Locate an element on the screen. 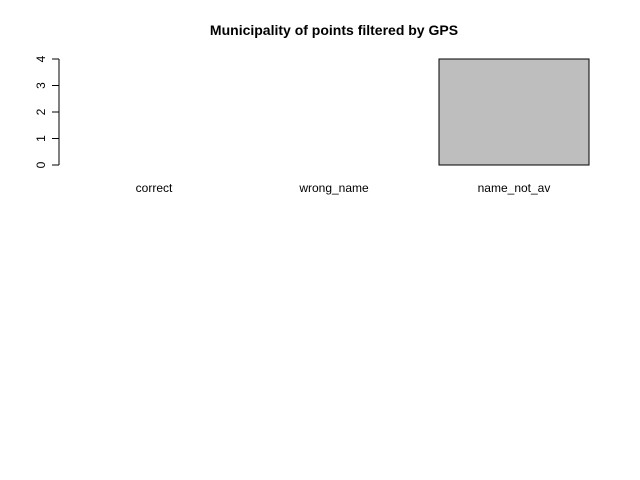 The height and width of the screenshot is (480, 640). x-tick-label: wrong_name is located at coordinates (333, 188).